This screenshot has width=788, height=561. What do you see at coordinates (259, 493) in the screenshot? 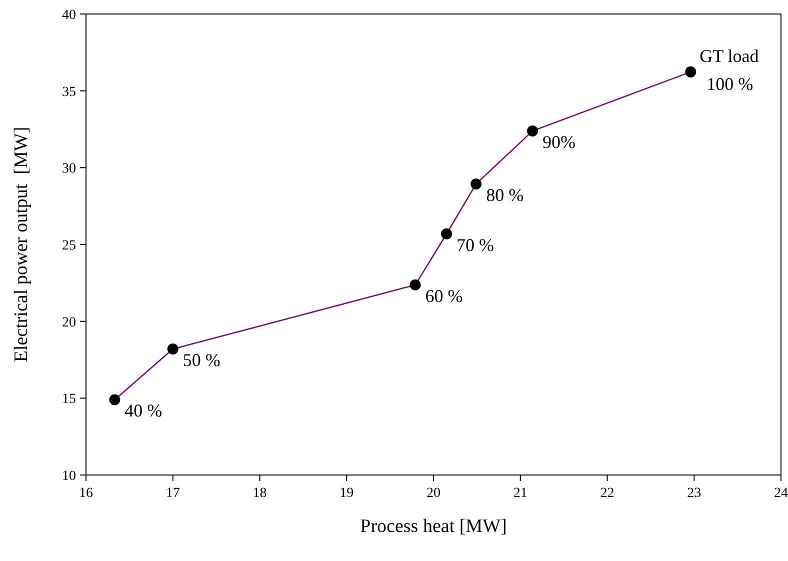
I see `x-tick-label: 18` at bounding box center [259, 493].